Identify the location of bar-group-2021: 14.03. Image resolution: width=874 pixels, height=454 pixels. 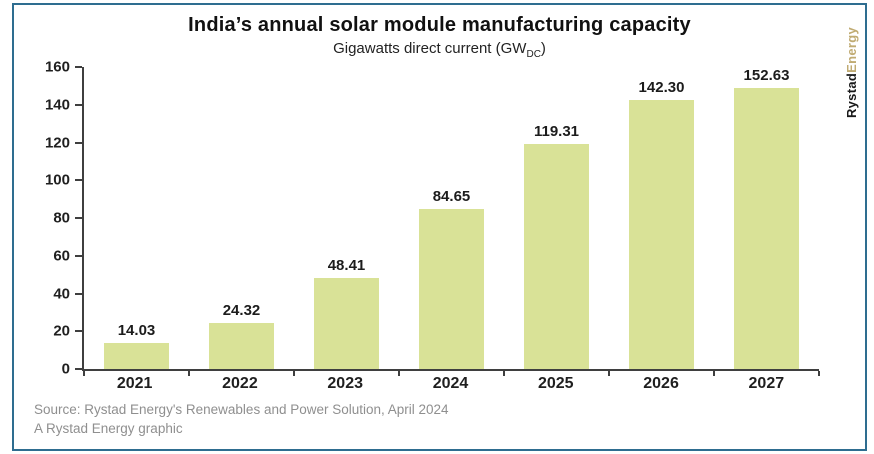
(136, 218).